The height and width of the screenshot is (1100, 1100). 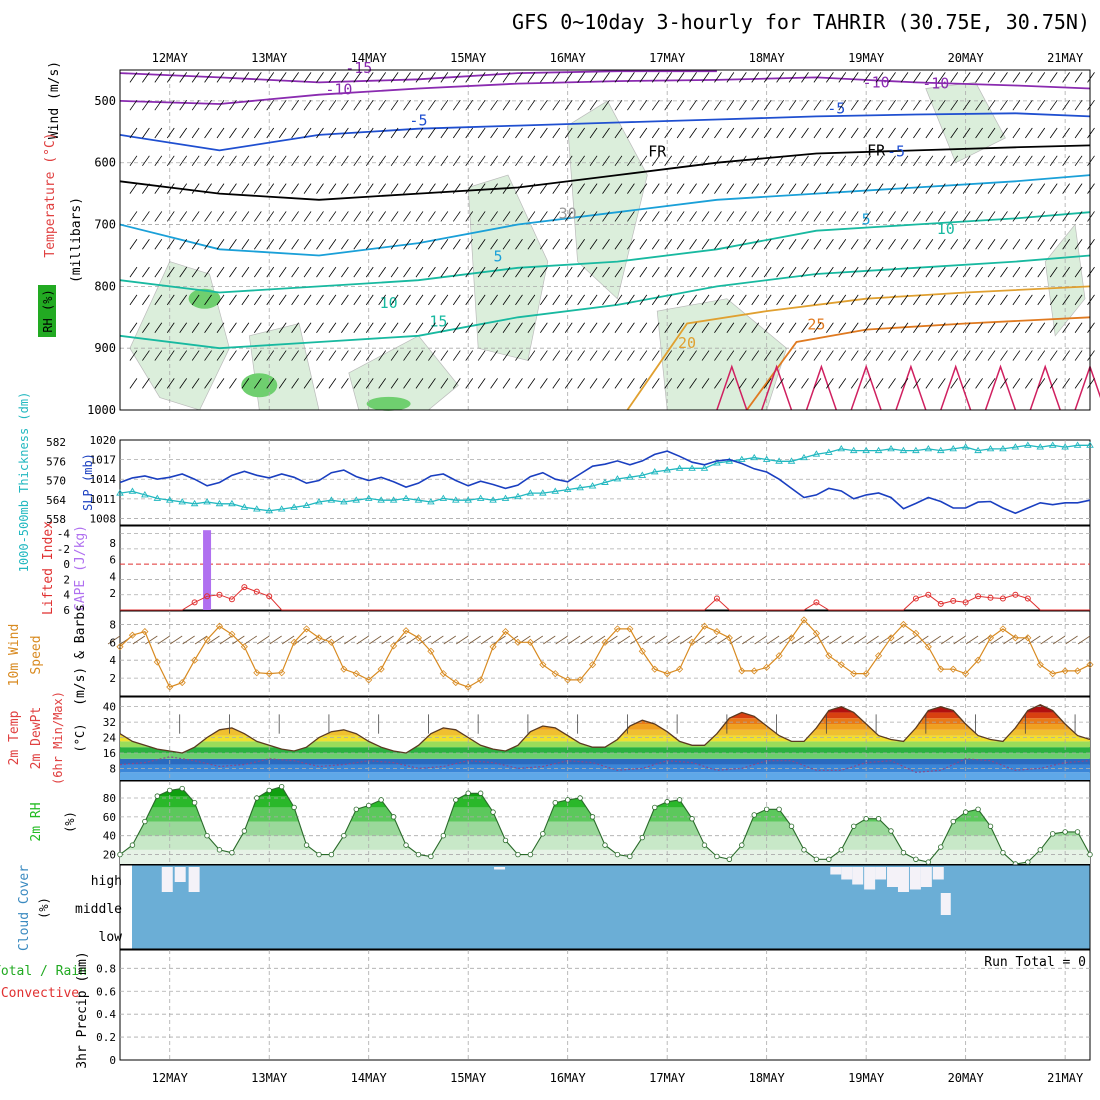 I want to click on wind10-barb, so click(x=860, y=640).